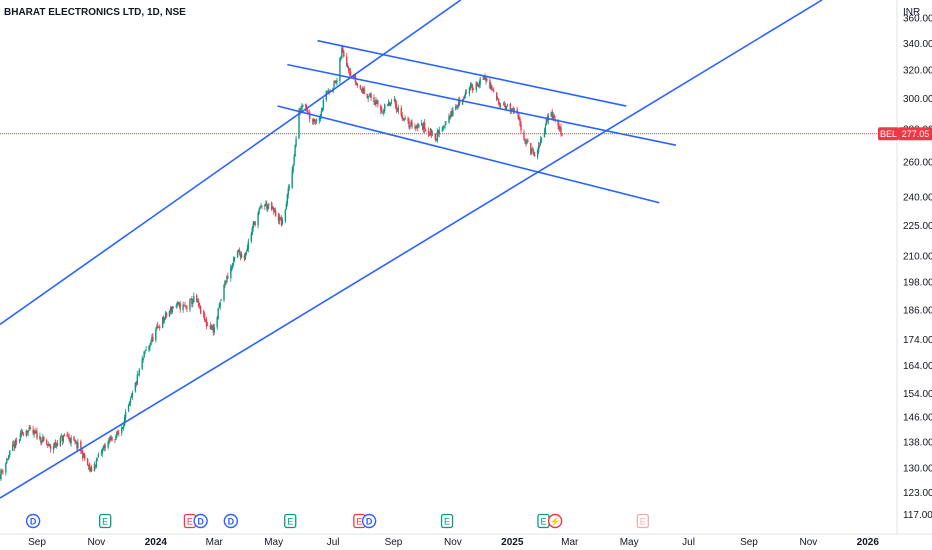 The height and width of the screenshot is (550, 932). I want to click on y-tick-label: 340.00, so click(917, 44).